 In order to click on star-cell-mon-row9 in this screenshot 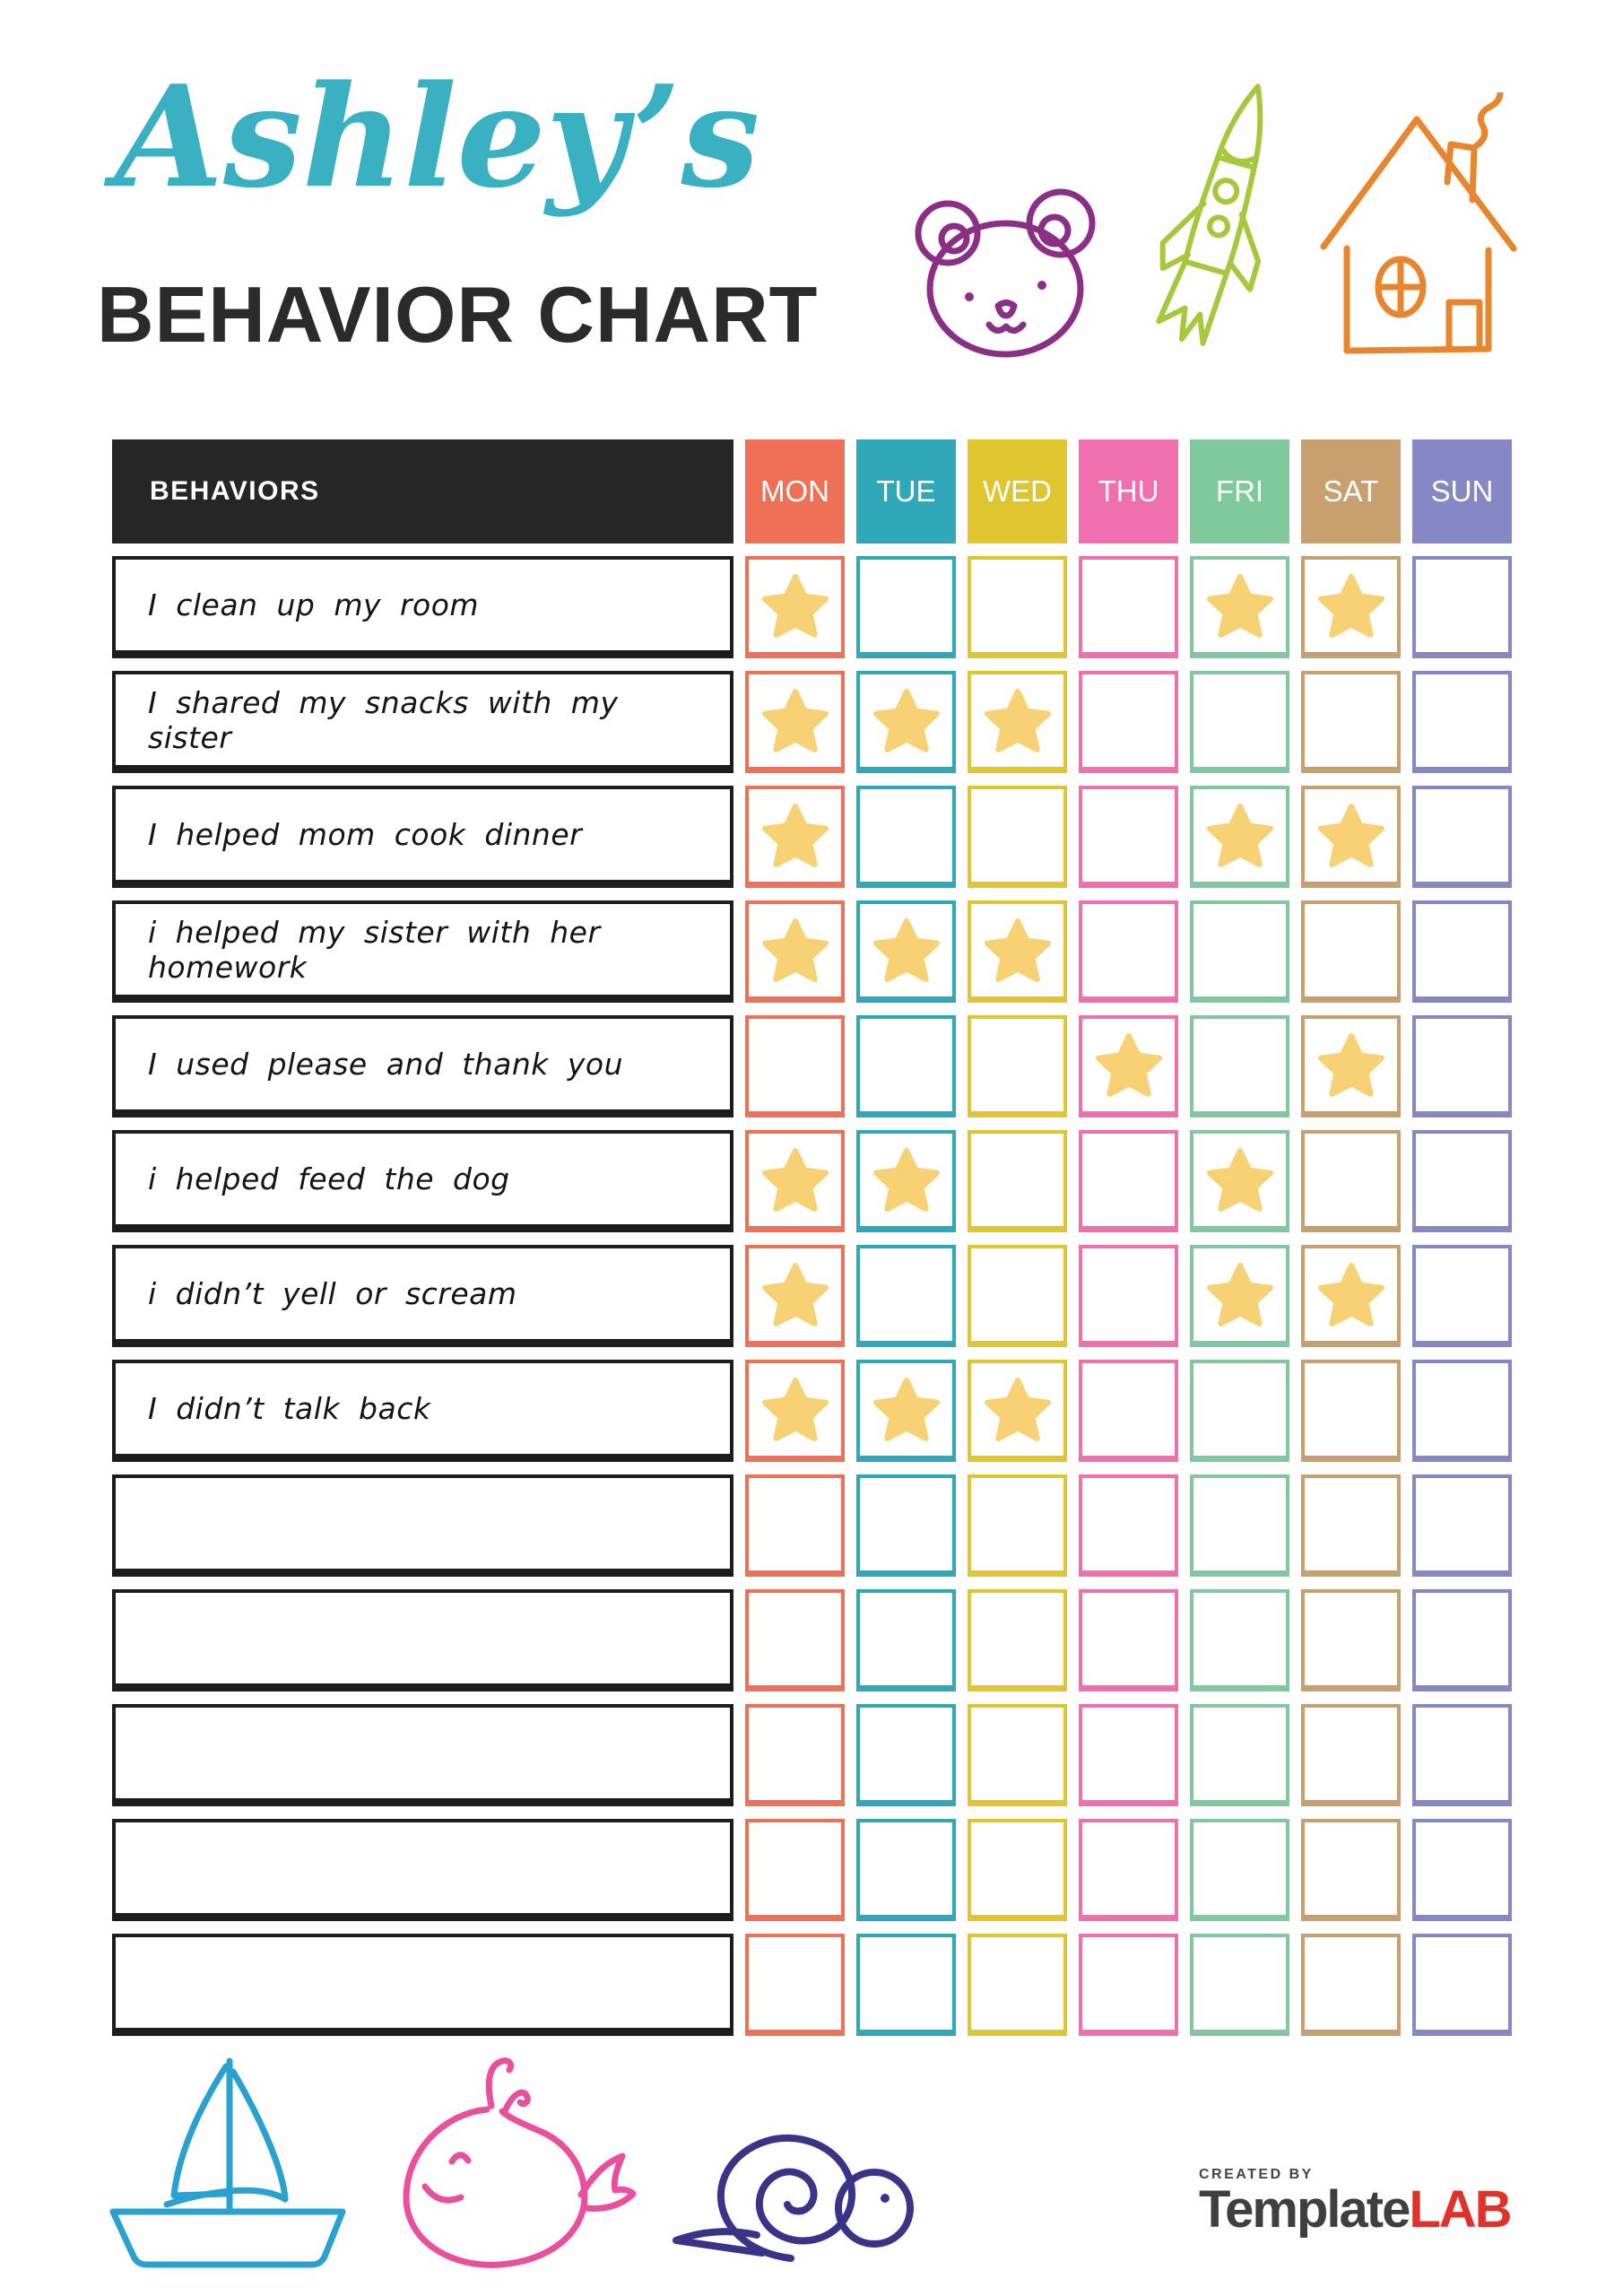, I will do `click(795, 1525)`.